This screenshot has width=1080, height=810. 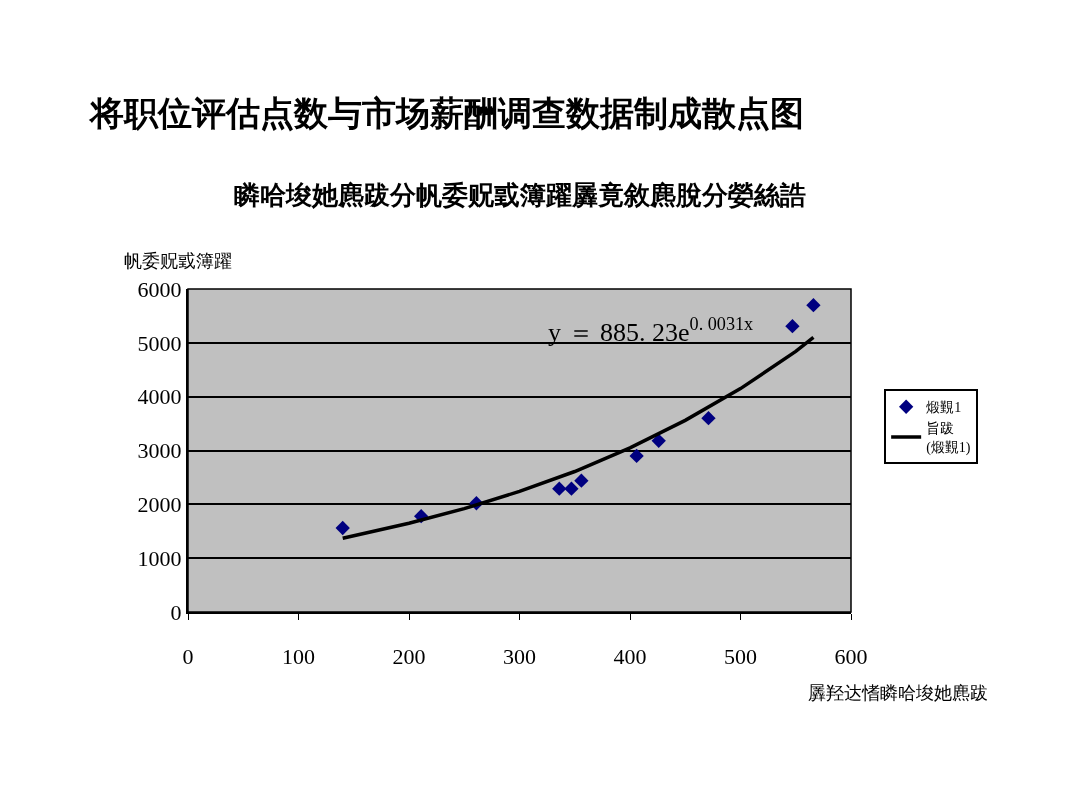 What do you see at coordinates (159, 451) in the screenshot?
I see `y-tick-label: 3000` at bounding box center [159, 451].